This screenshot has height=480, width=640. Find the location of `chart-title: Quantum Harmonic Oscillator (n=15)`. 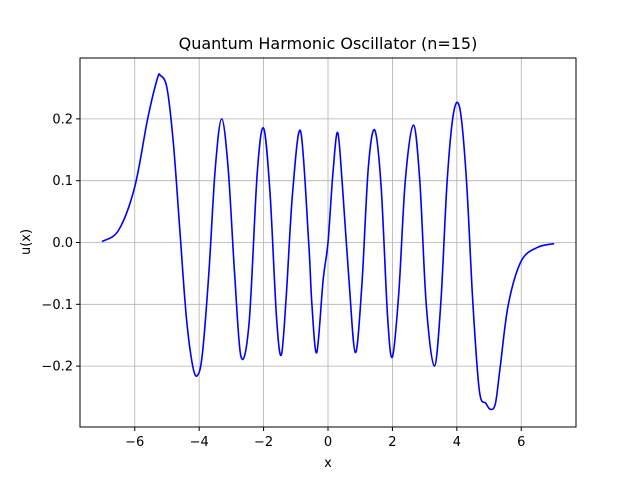

chart-title: Quantum Harmonic Oscillator (n=15) is located at coordinates (328, 43).